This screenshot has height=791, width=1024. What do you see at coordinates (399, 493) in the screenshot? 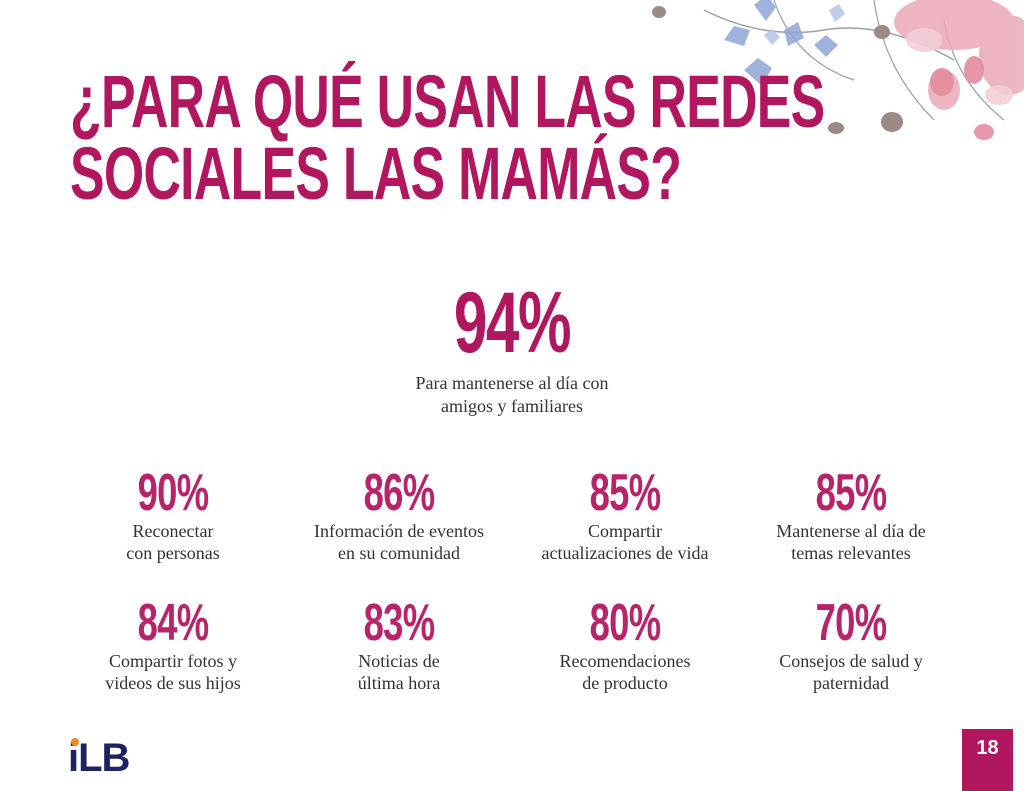
I see `stat-percent: 86%` at bounding box center [399, 493].